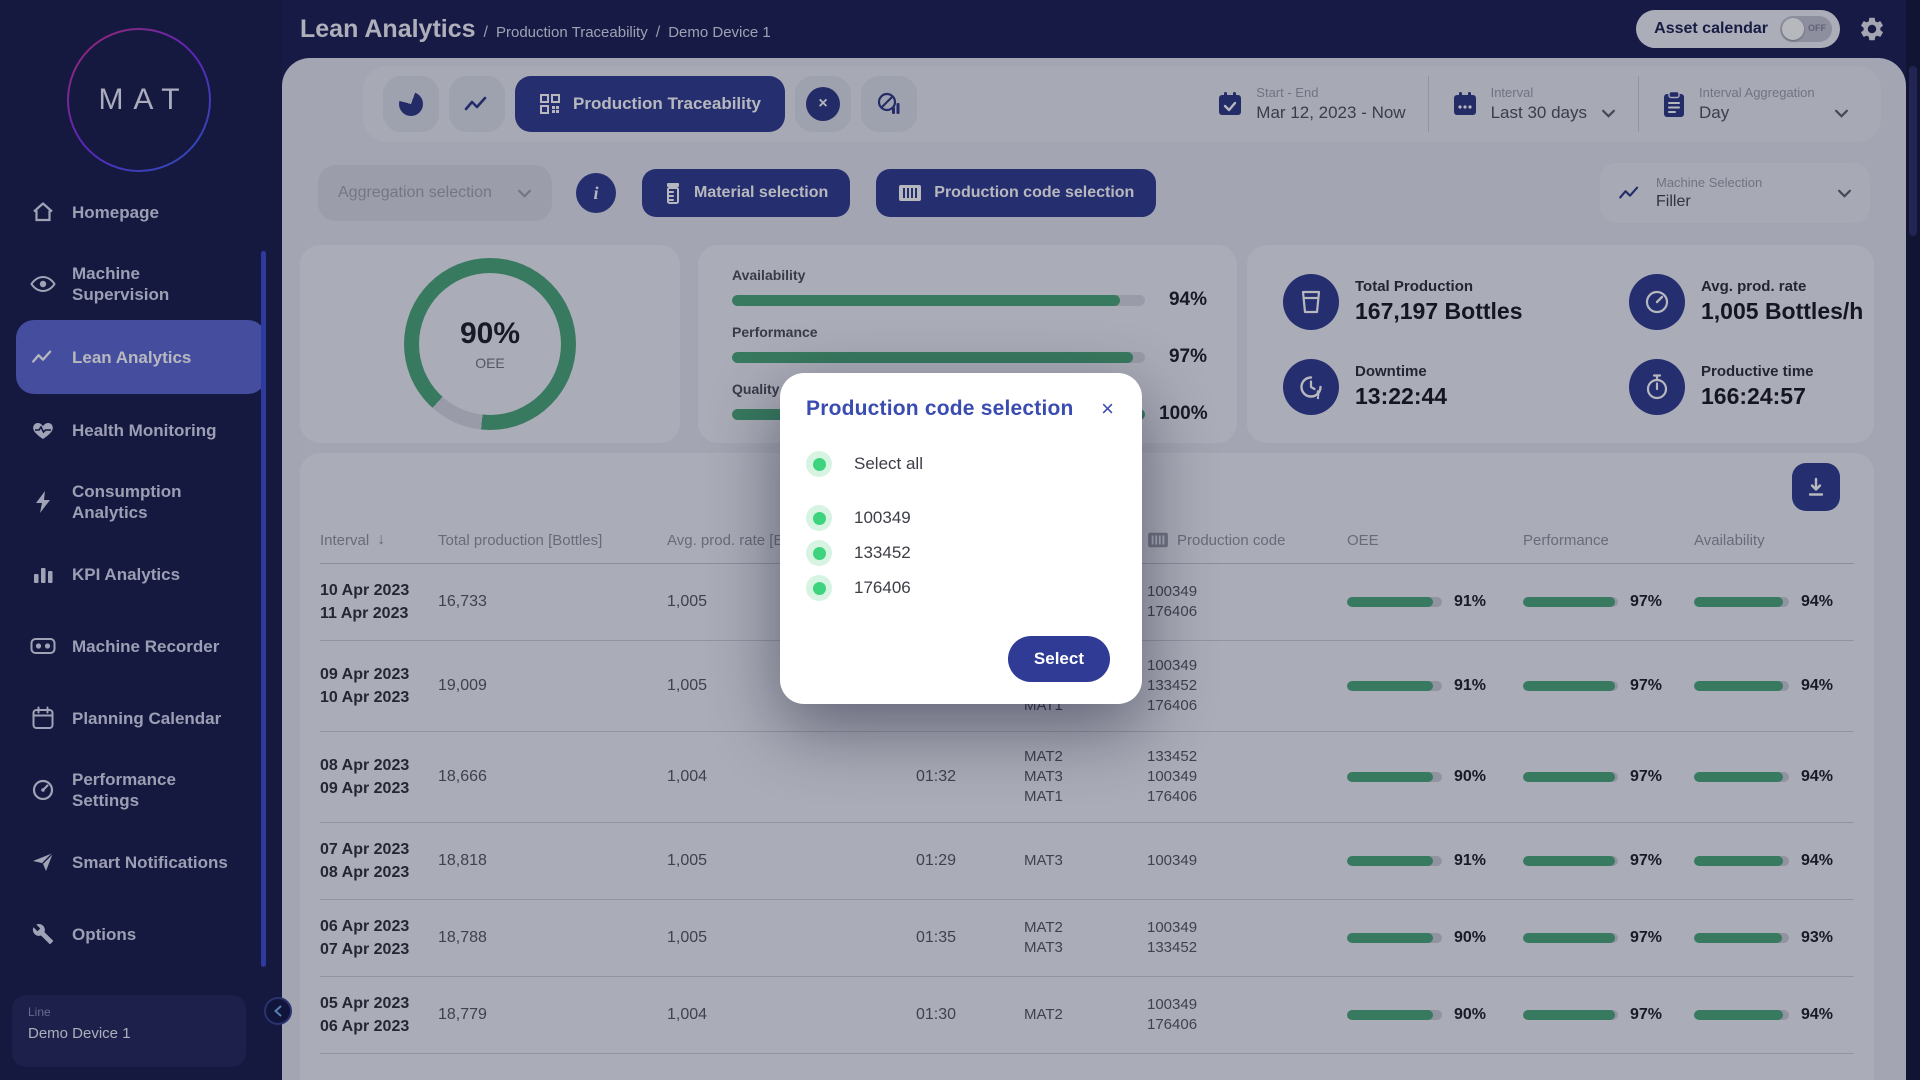  I want to click on kpi-bar-label: Performance, so click(775, 332).